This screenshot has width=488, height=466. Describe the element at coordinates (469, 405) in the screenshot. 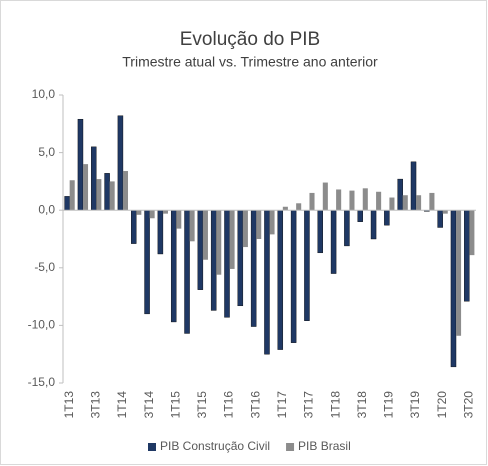

I see `x-tick-label: 3T20` at that location.